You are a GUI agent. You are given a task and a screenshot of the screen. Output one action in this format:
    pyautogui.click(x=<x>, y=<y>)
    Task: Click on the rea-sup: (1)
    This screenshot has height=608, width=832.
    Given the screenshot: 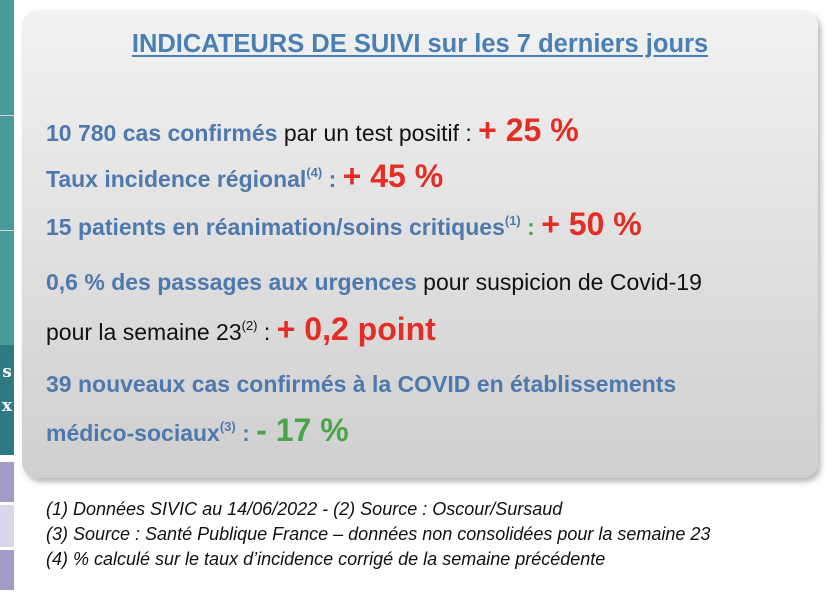 What is the action you would take?
    pyautogui.click(x=512, y=220)
    